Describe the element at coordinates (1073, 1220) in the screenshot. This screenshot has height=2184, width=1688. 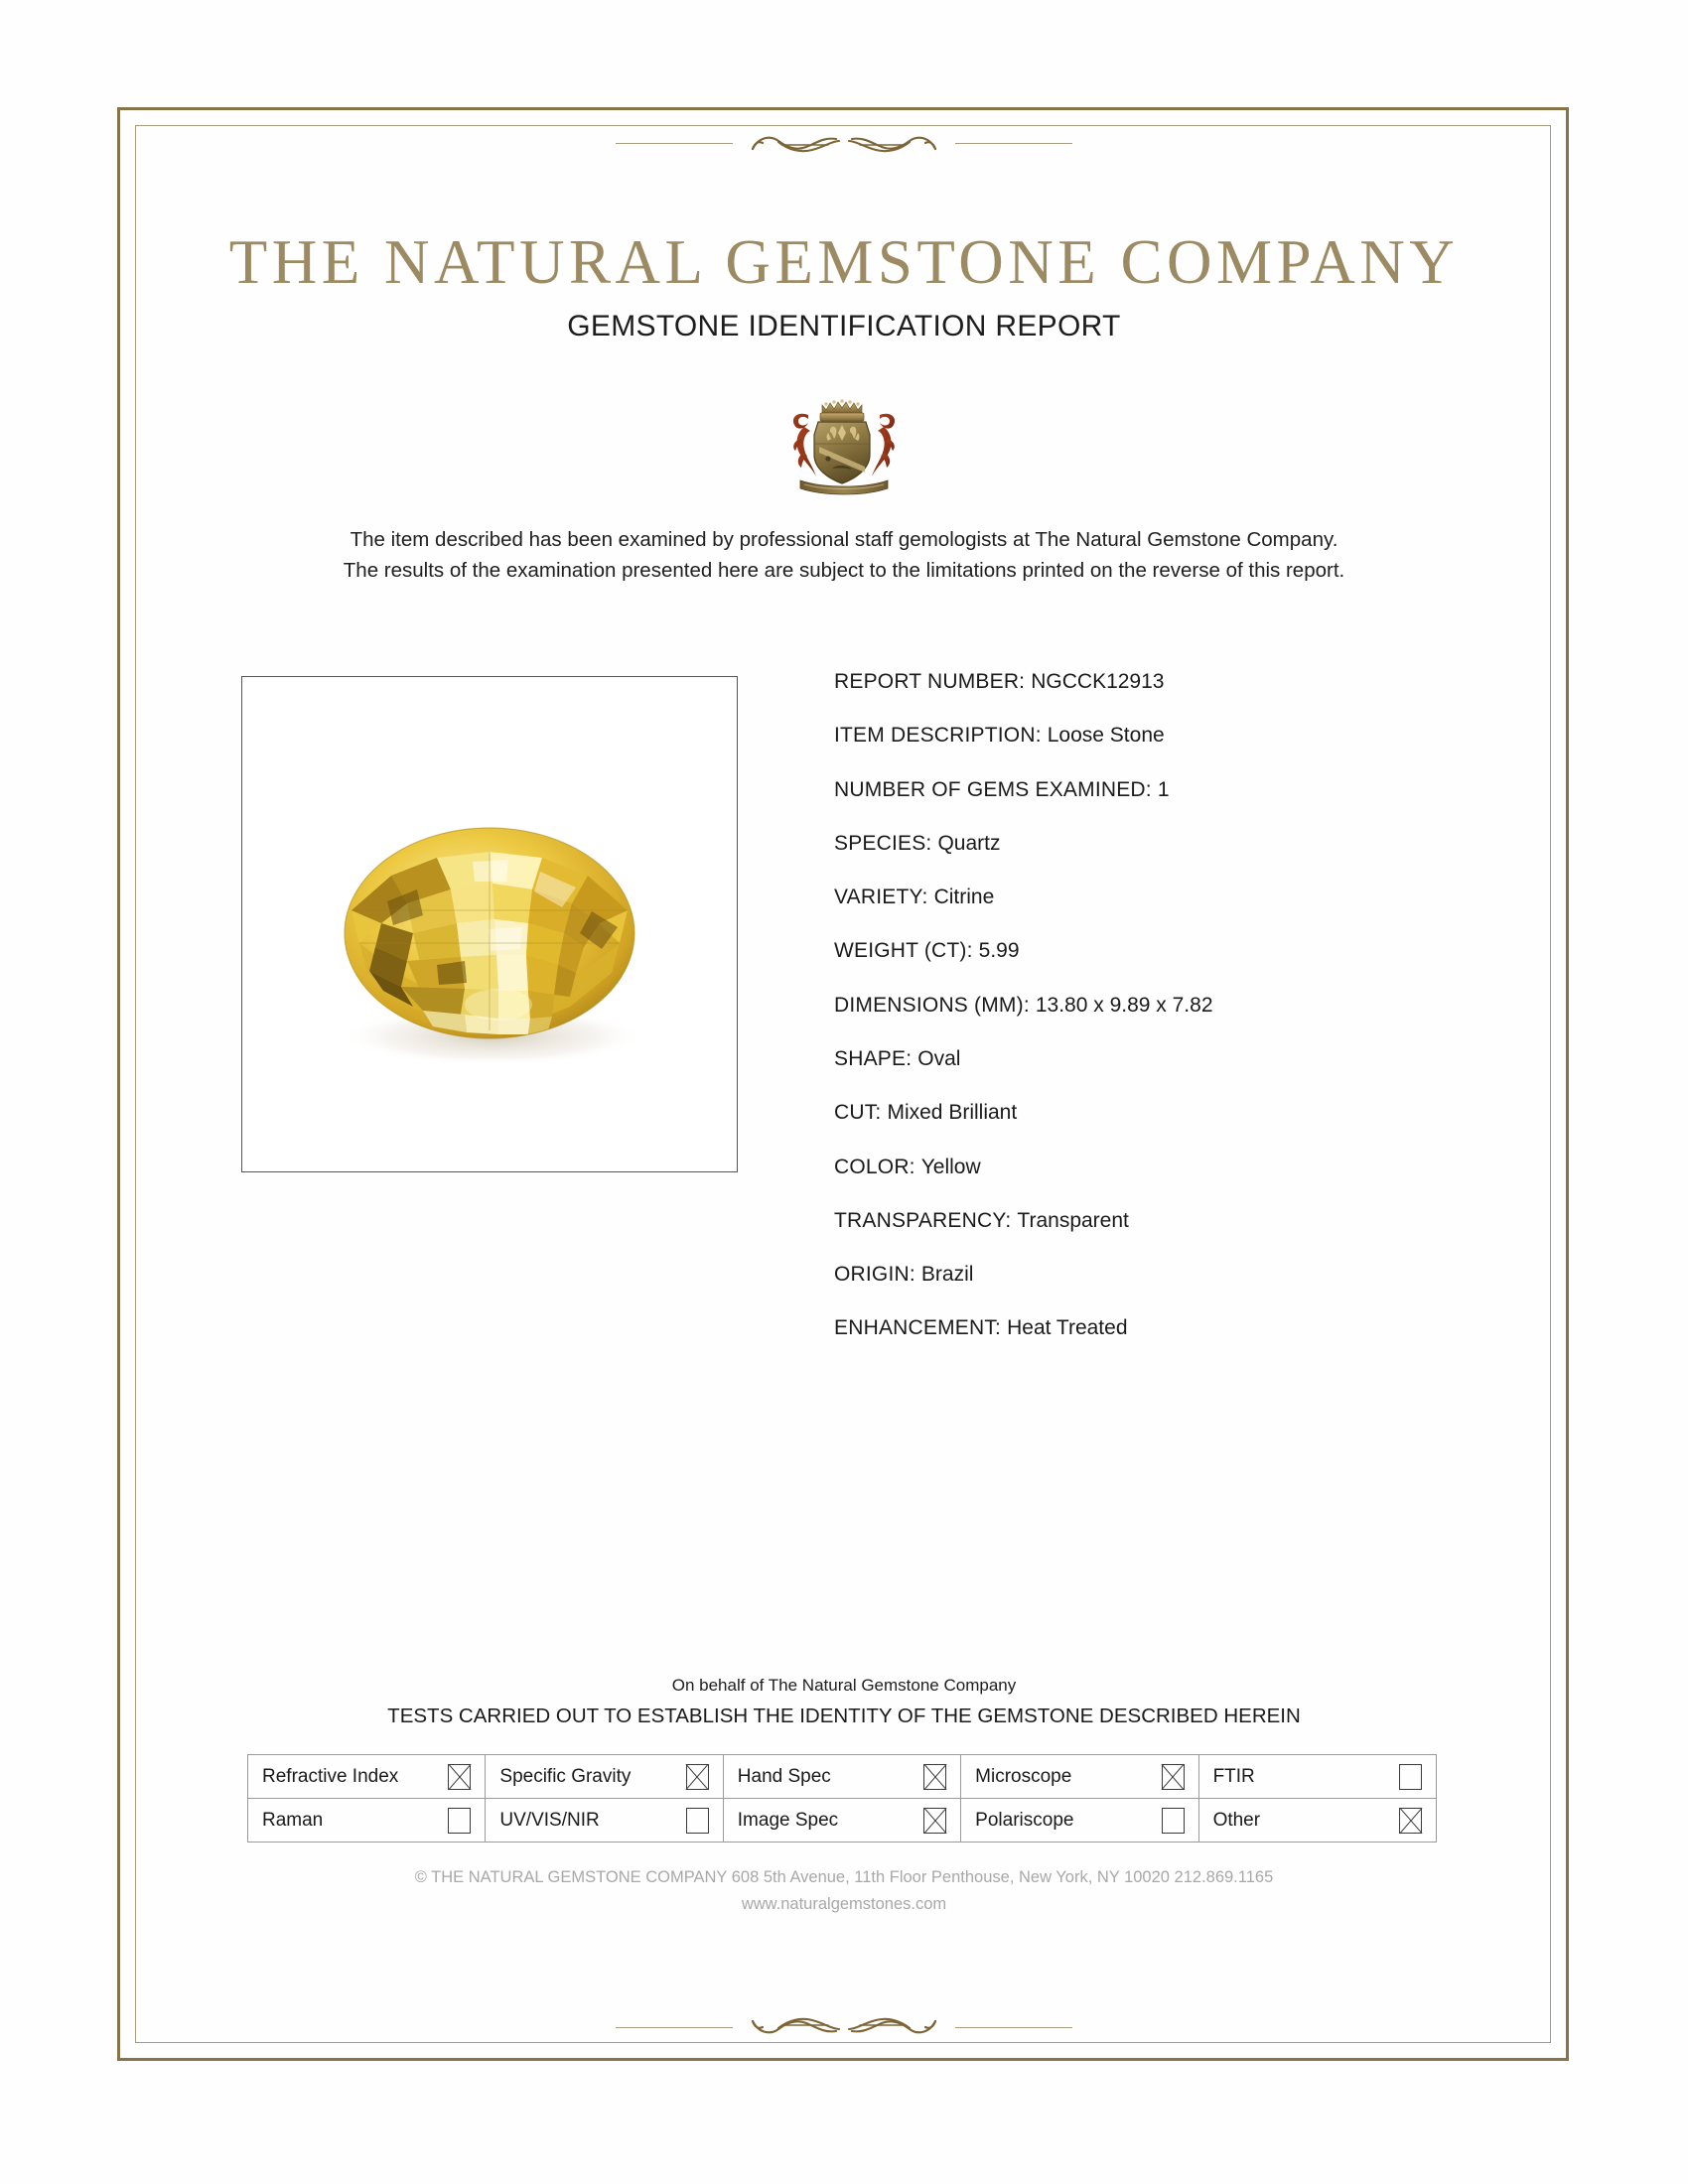
I see `detail-value: Transparent` at that location.